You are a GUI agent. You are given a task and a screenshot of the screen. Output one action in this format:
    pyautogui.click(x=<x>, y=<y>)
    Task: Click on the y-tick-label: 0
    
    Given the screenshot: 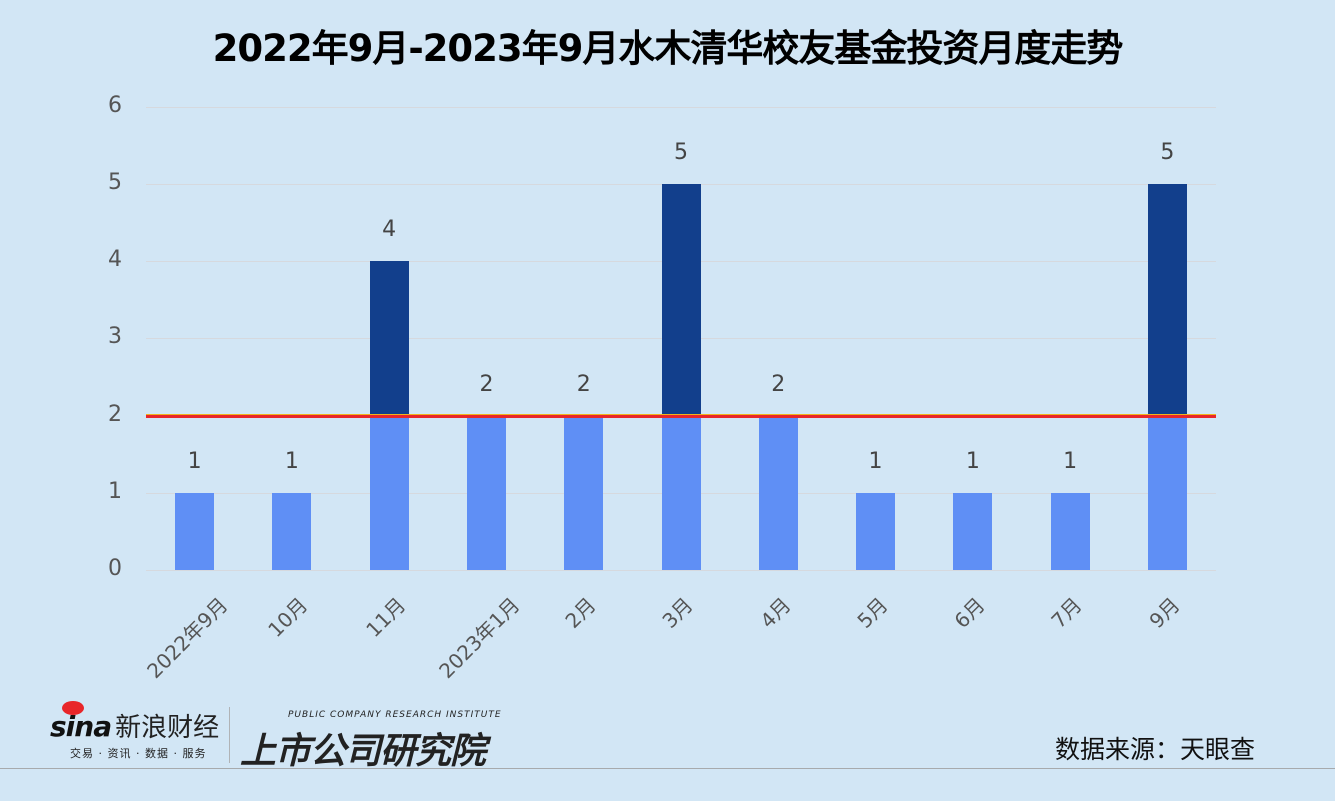 What is the action you would take?
    pyautogui.click(x=115, y=568)
    